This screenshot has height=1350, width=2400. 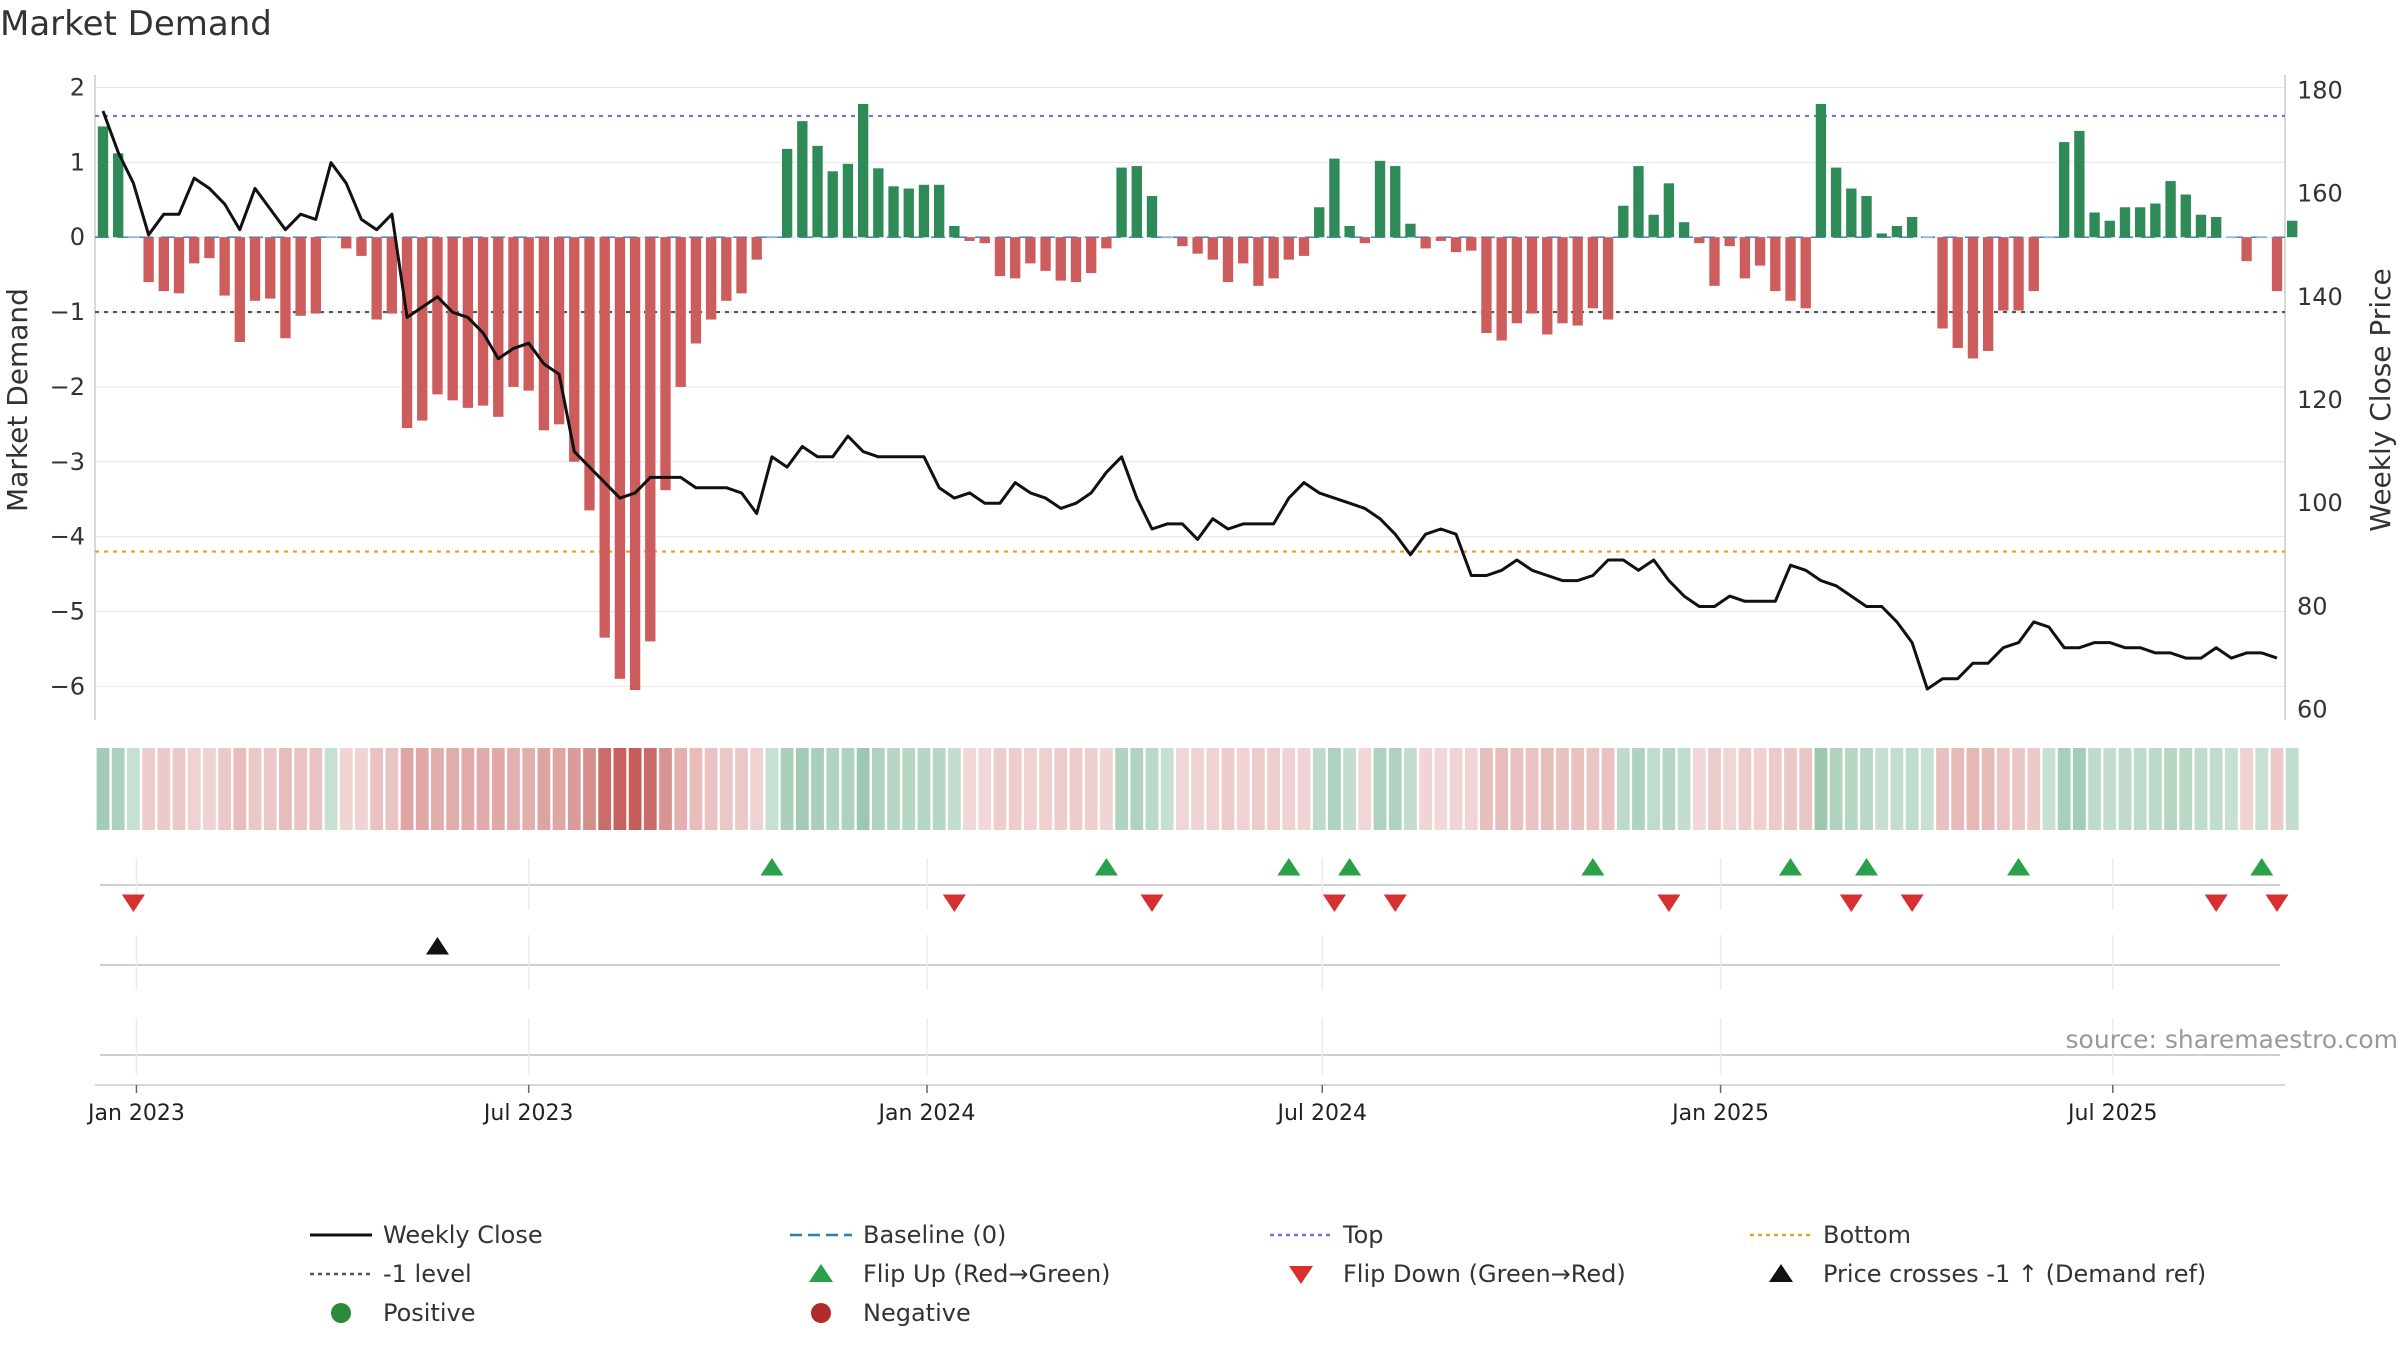 What do you see at coordinates (926, 1113) in the screenshot?
I see `xtick-label: Jan 2024` at bounding box center [926, 1113].